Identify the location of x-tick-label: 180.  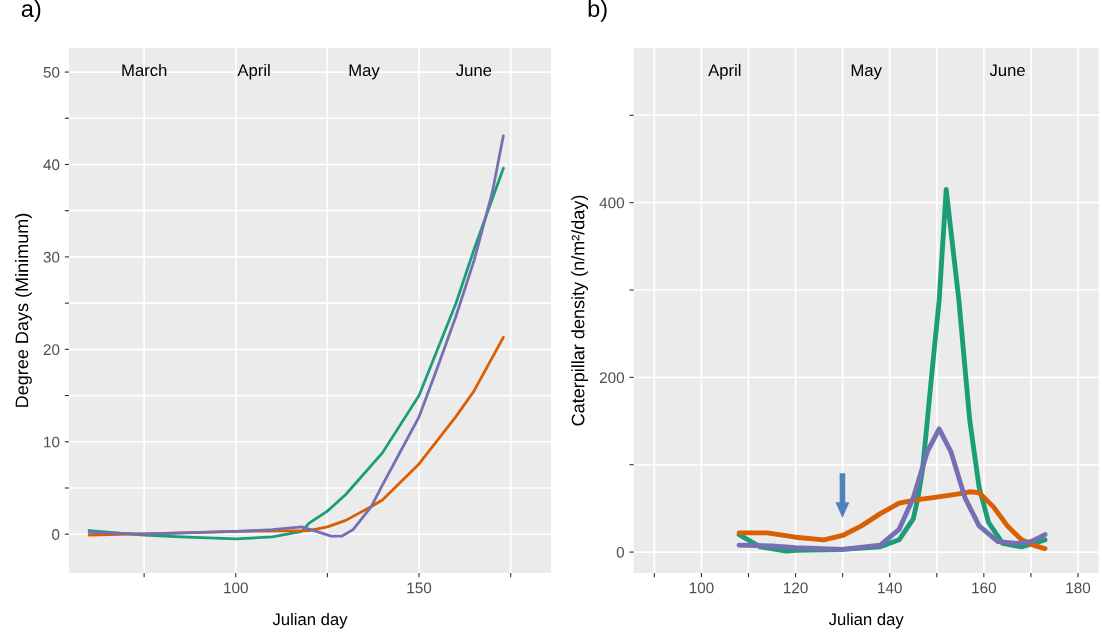
(1078, 588).